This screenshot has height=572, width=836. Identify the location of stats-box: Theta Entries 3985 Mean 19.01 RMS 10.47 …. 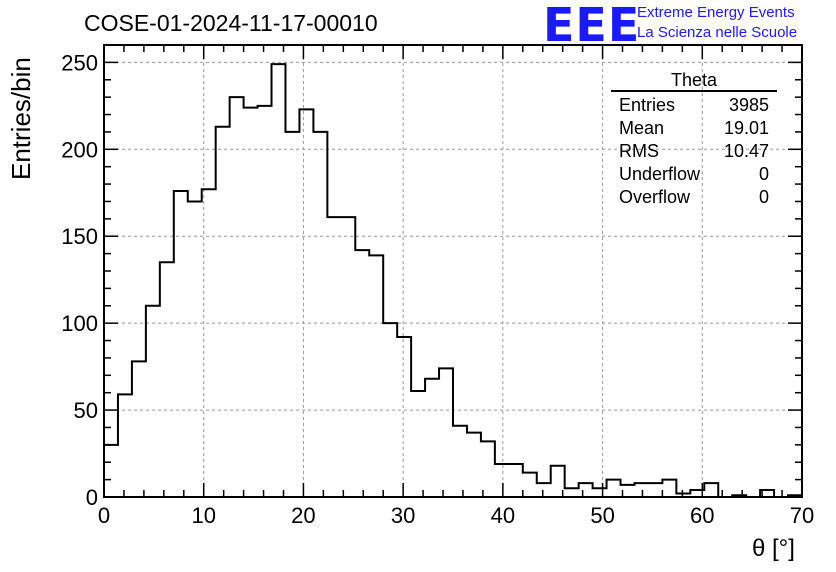
(694, 139).